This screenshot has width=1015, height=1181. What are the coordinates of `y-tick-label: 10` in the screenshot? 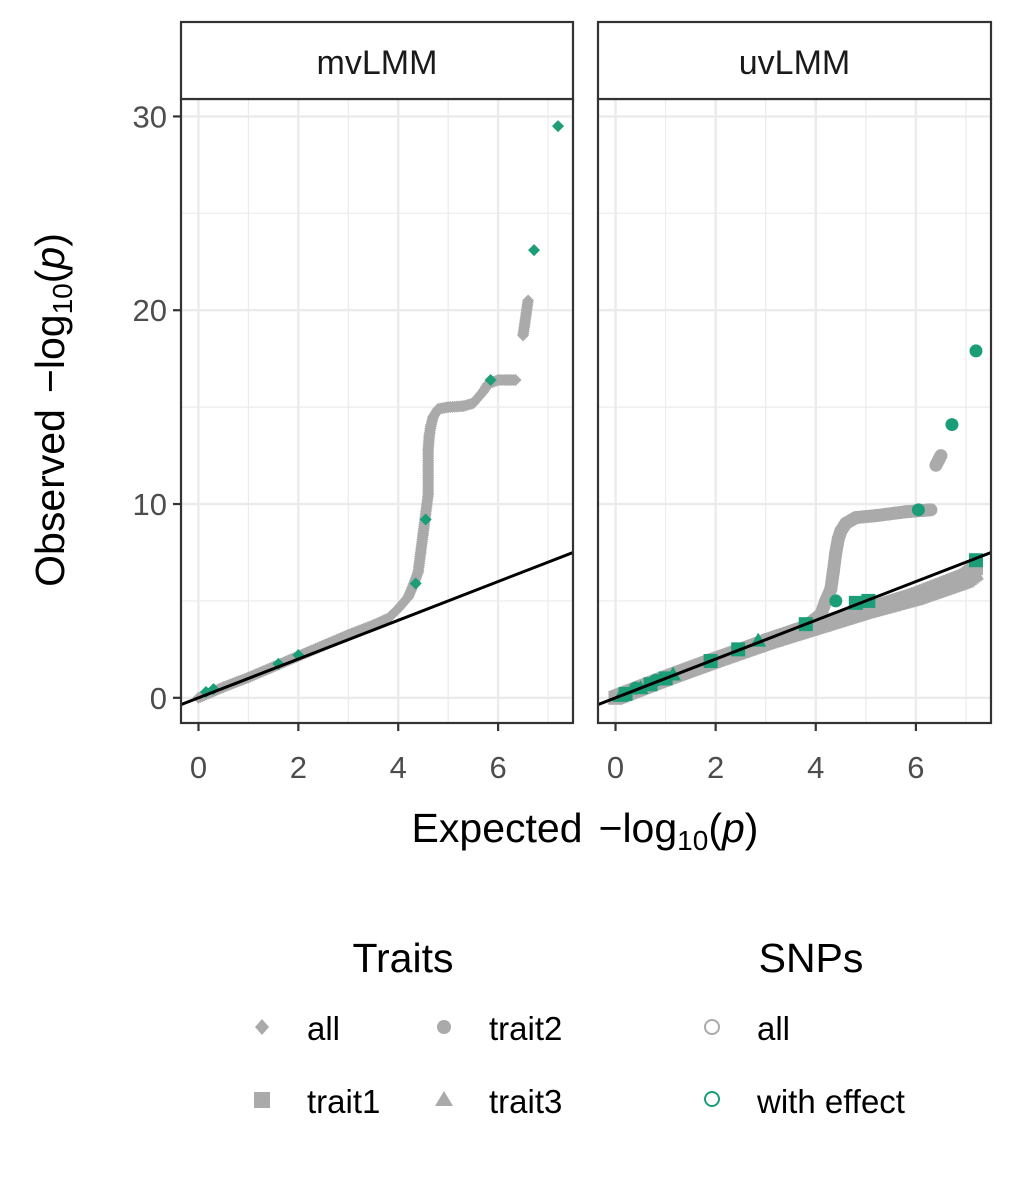 It's located at (150, 504).